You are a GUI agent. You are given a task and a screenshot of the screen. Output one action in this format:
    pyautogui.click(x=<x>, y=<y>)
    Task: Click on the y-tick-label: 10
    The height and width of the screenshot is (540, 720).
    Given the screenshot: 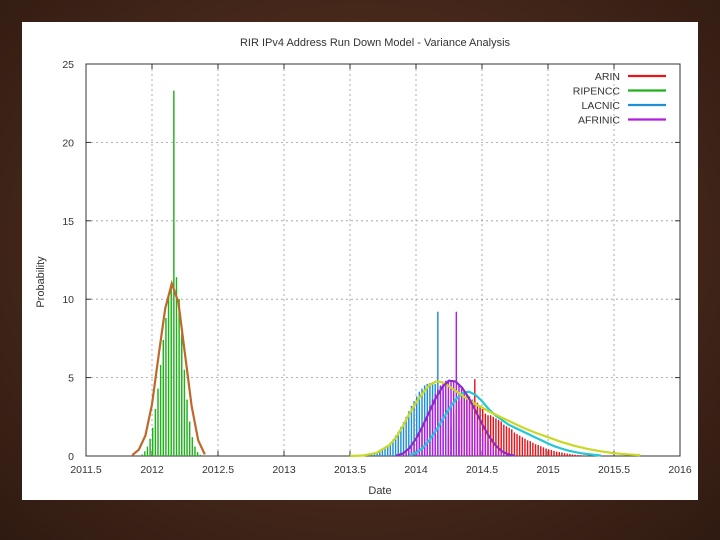 What is the action you would take?
    pyautogui.click(x=68, y=300)
    